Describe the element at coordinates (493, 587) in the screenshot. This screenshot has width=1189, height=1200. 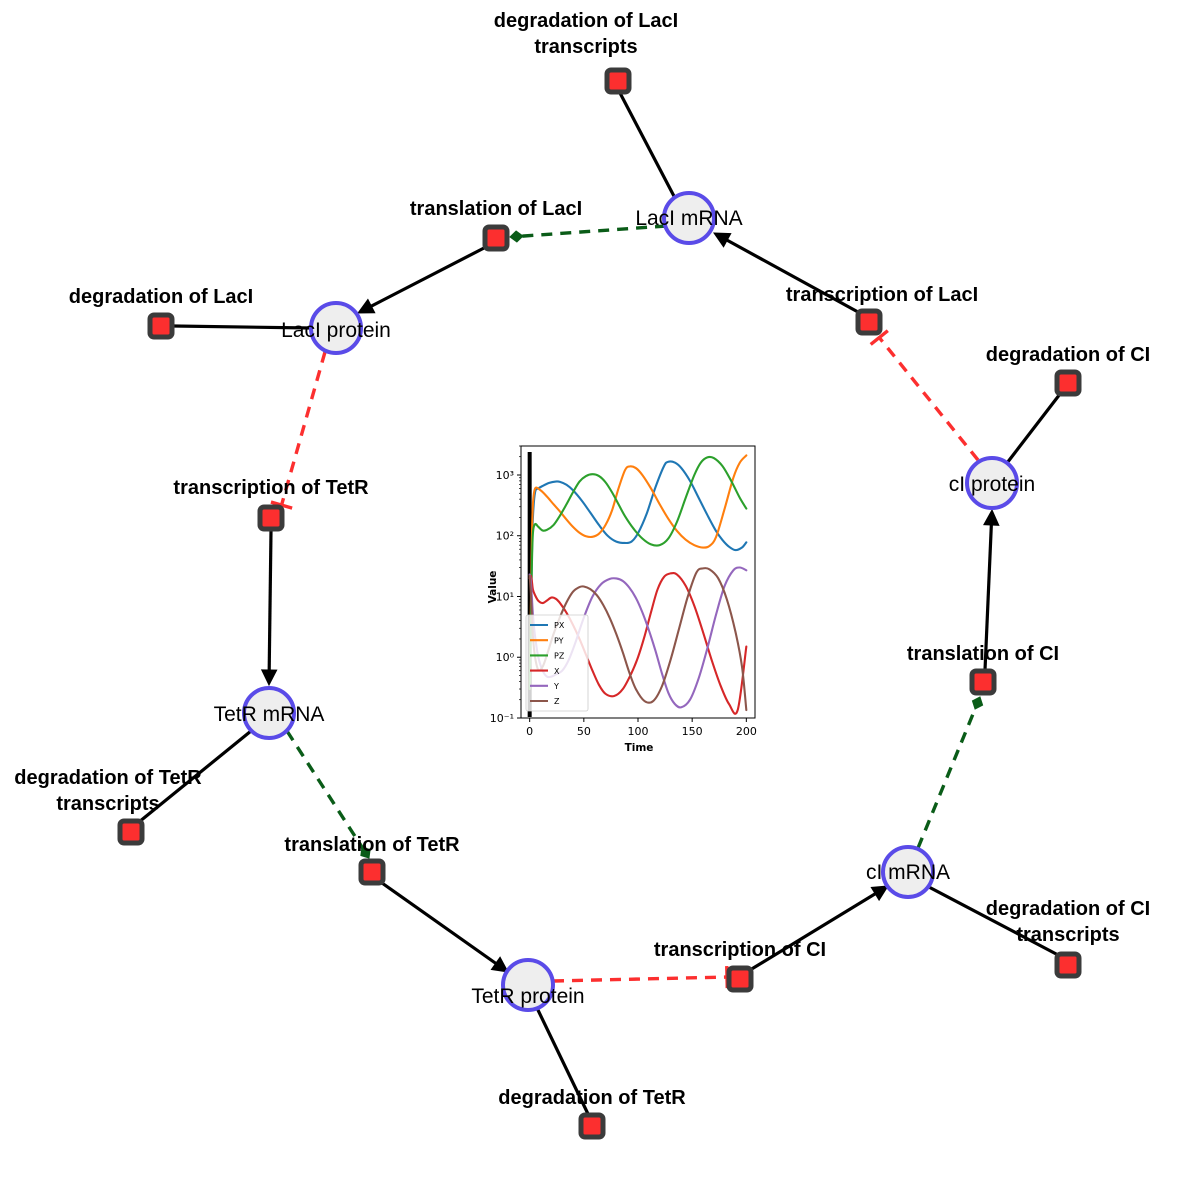
I see `chart-y-axis-label: Value` at that location.